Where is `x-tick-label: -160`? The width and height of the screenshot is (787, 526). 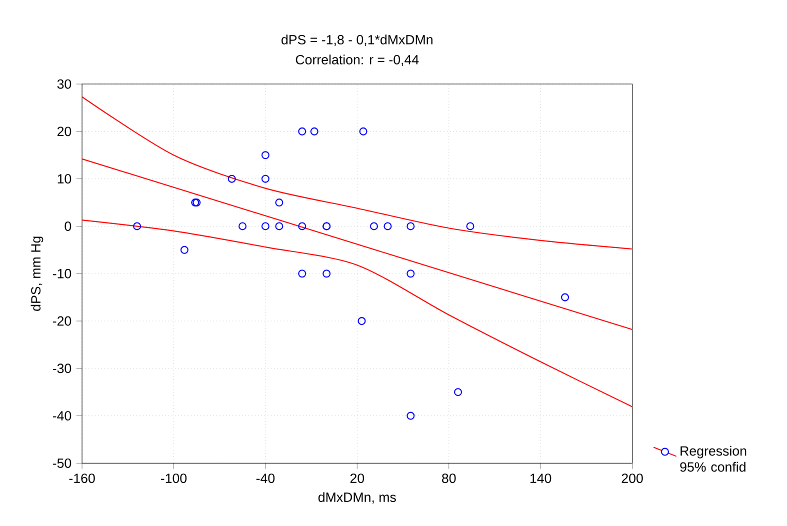 x-tick-label: -160 is located at coordinates (82, 479).